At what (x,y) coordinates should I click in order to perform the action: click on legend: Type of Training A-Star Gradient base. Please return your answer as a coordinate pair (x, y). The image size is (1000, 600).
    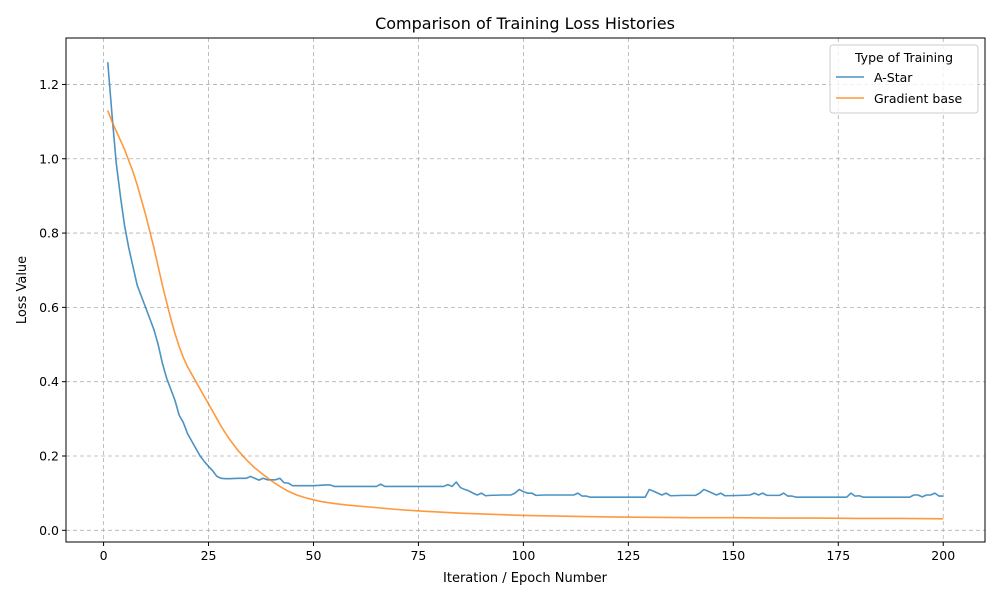
    Looking at the image, I should click on (904, 79).